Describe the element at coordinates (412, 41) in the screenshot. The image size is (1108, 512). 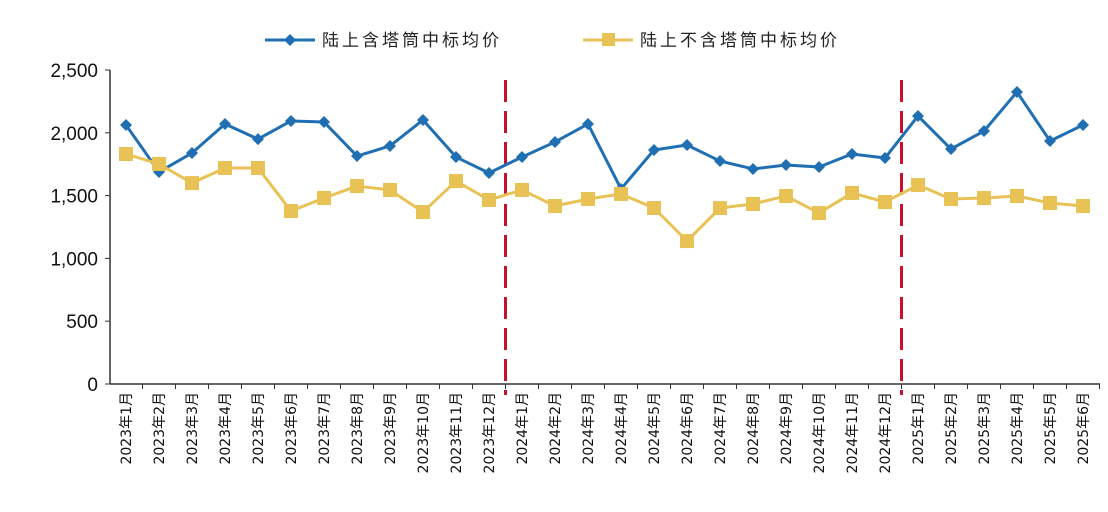
I see `legend-label-series-1: 陆上含塔筒中标均价` at that location.